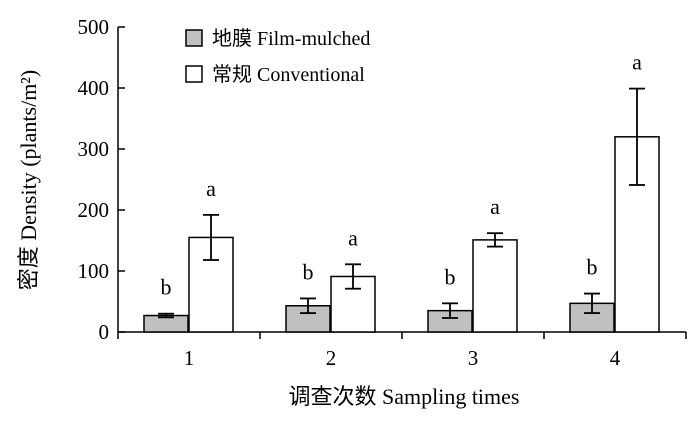 The height and width of the screenshot is (430, 700). What do you see at coordinates (94, 210) in the screenshot?
I see `y-tick-label: 200` at bounding box center [94, 210].